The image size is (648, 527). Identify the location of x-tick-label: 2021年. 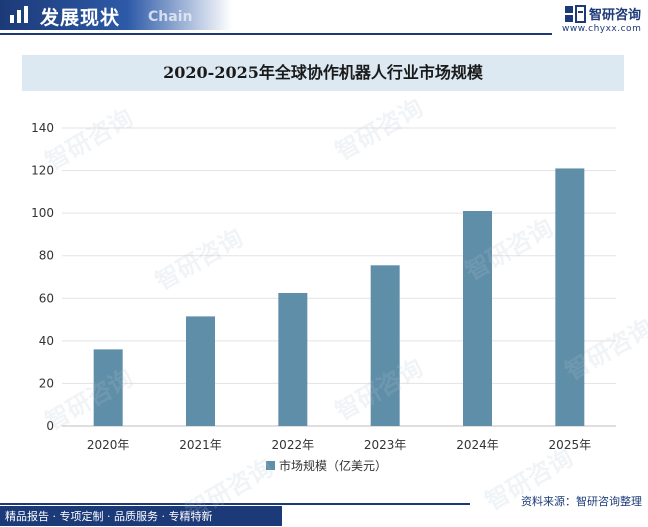
(200, 445).